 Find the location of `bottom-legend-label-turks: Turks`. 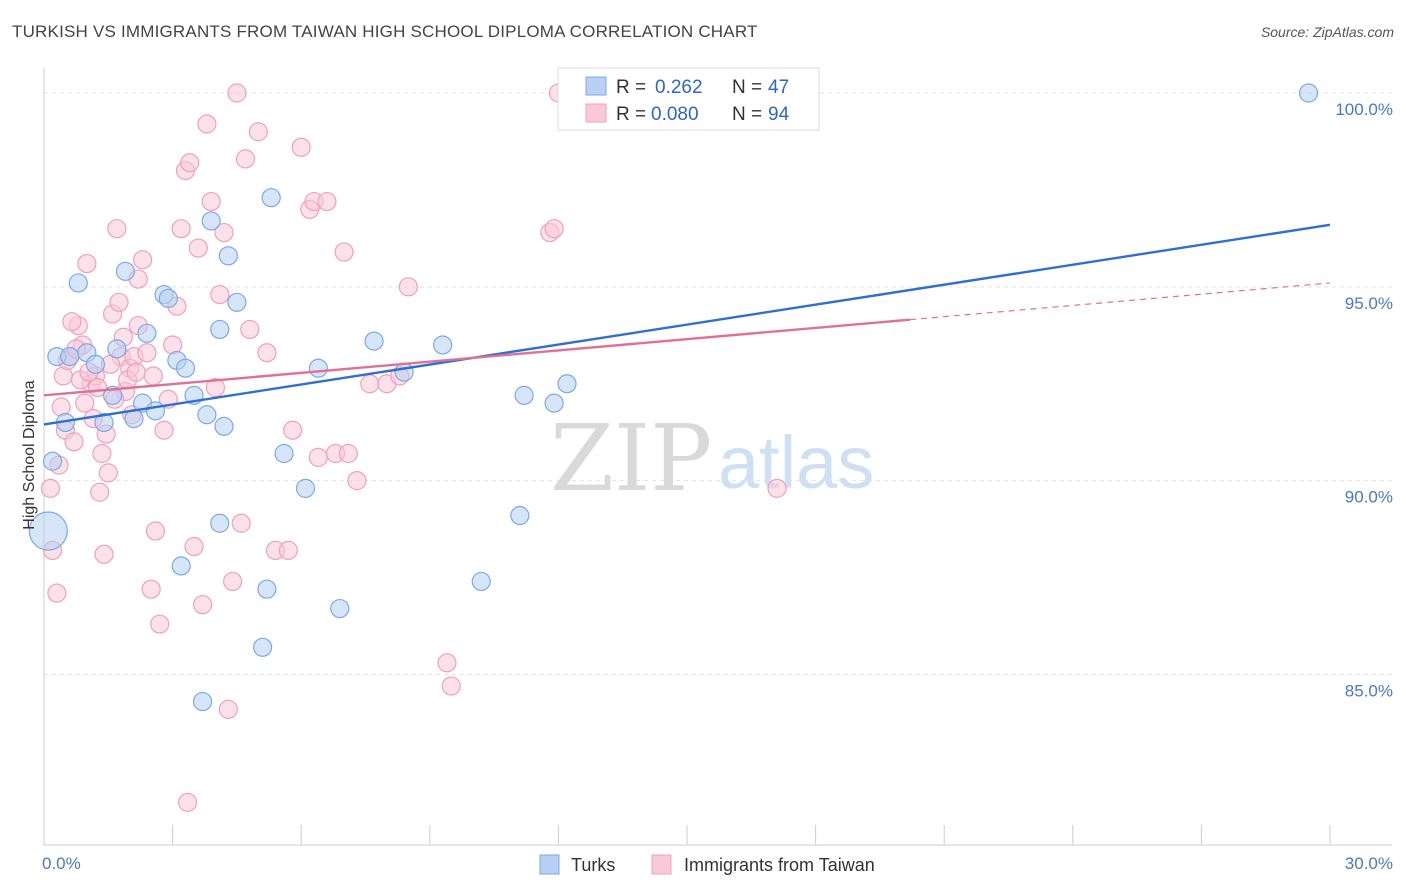

bottom-legend-label-turks: Turks is located at coordinates (593, 865).